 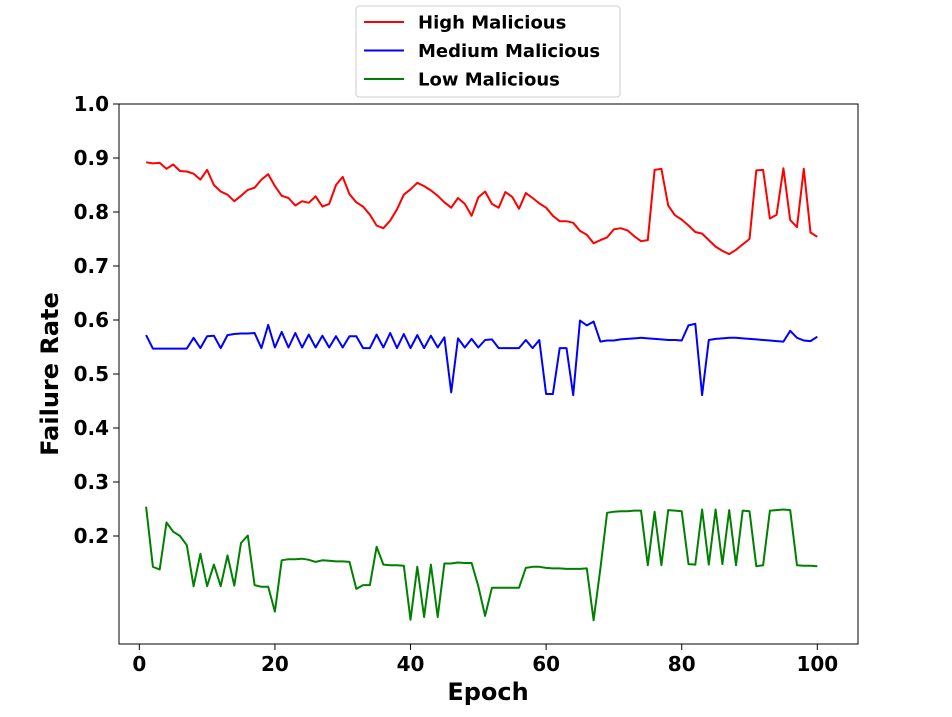 What do you see at coordinates (481, 564) in the screenshot?
I see `series-line-low-malicious` at bounding box center [481, 564].